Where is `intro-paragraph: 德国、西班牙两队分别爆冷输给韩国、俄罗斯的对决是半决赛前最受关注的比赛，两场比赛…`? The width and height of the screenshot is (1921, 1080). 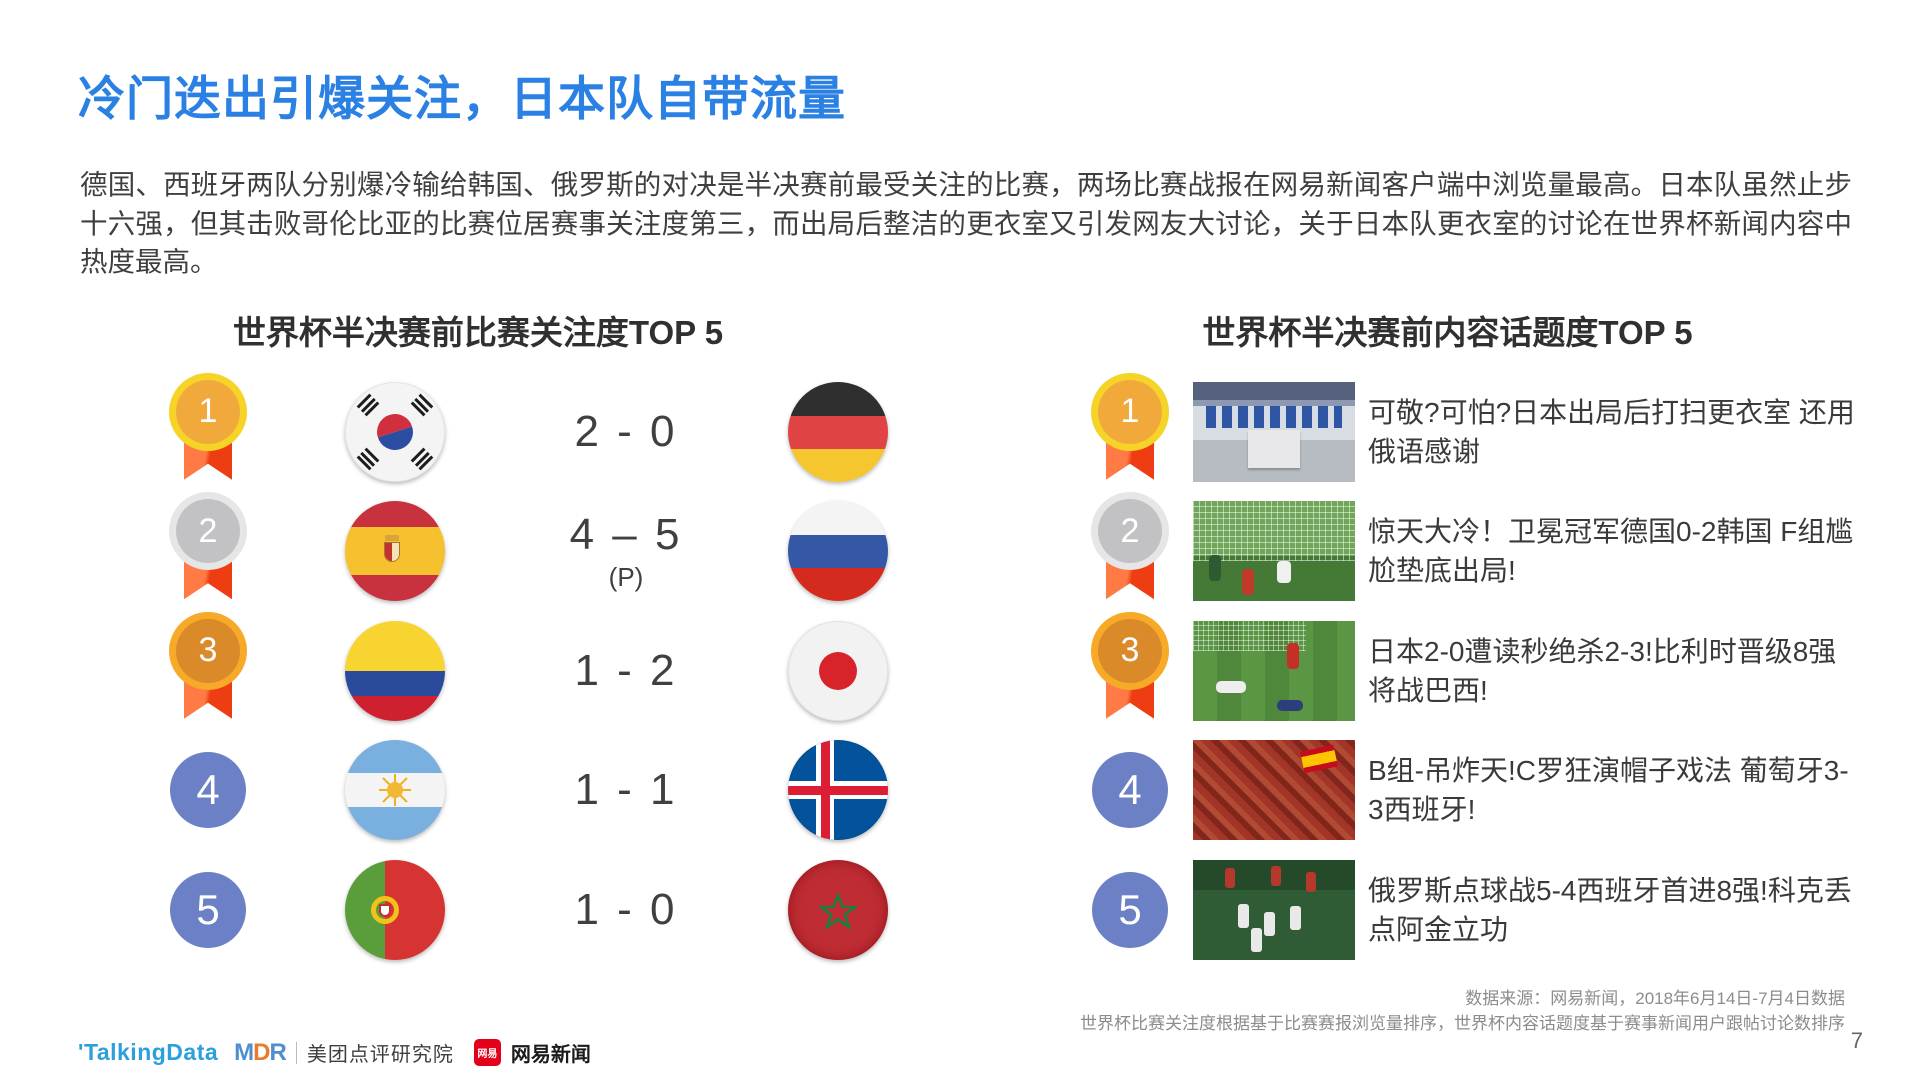
intro-paragraph: 德国、西班牙两队分别爆冷输给韩国、俄罗斯的对决是半决赛前最受关注的比赛，两场比赛… is located at coordinates (966, 223).